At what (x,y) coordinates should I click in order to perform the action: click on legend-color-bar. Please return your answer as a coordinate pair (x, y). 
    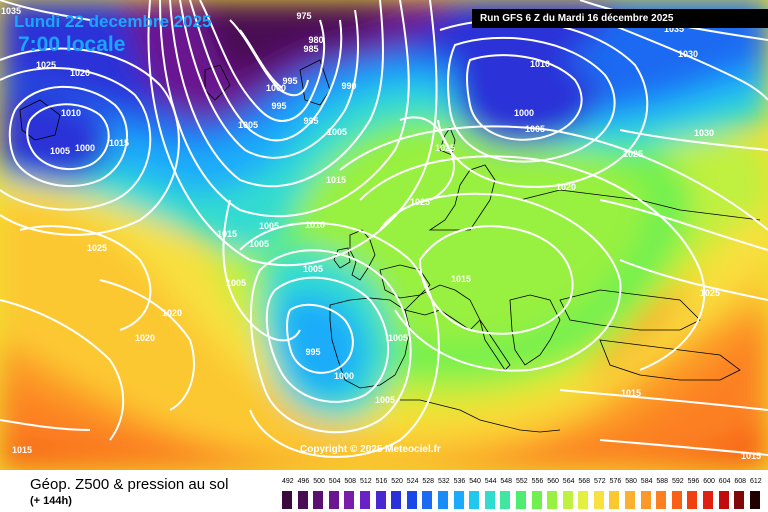
    Looking at the image, I should click on (523, 500).